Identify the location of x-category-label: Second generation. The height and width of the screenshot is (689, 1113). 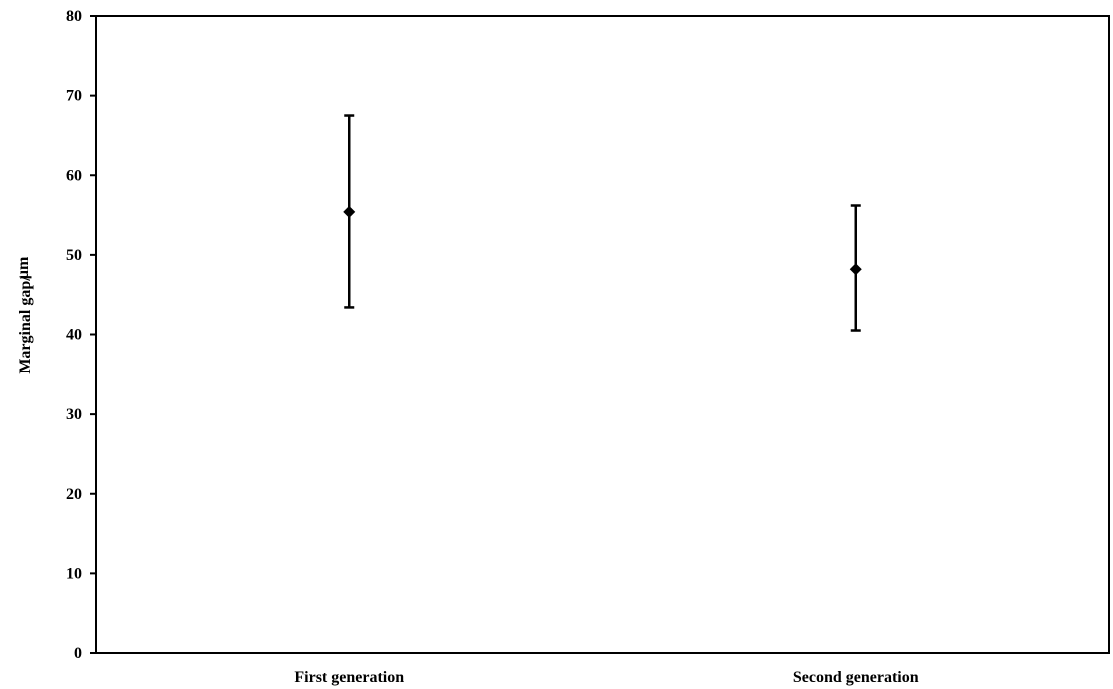
(856, 677).